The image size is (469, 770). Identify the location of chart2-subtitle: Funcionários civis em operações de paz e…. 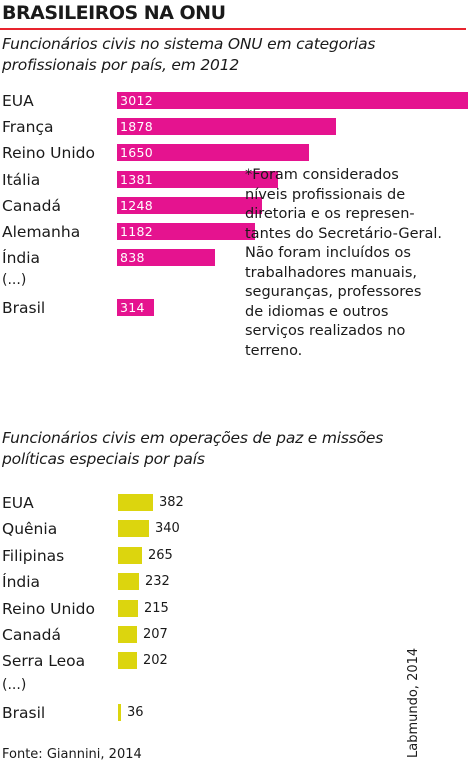
(193, 448).